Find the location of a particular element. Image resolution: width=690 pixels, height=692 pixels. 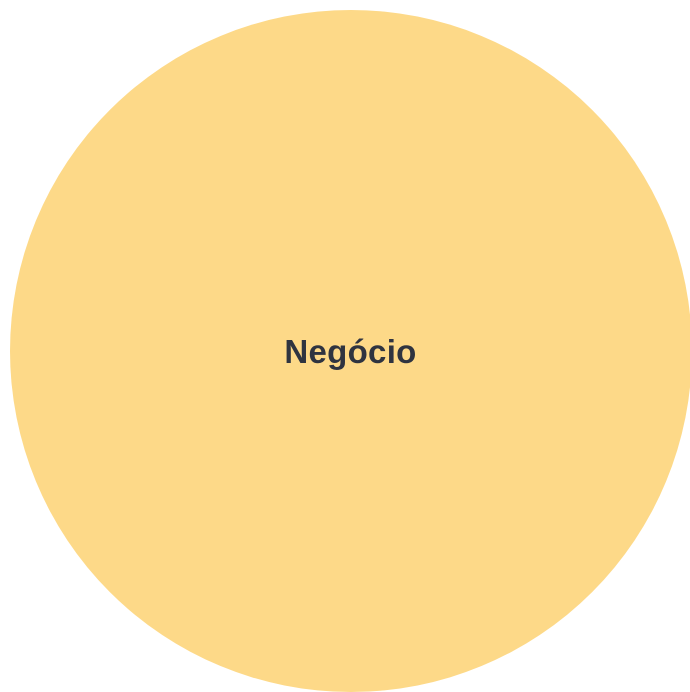

circle-label: Negócio is located at coordinates (350, 351).